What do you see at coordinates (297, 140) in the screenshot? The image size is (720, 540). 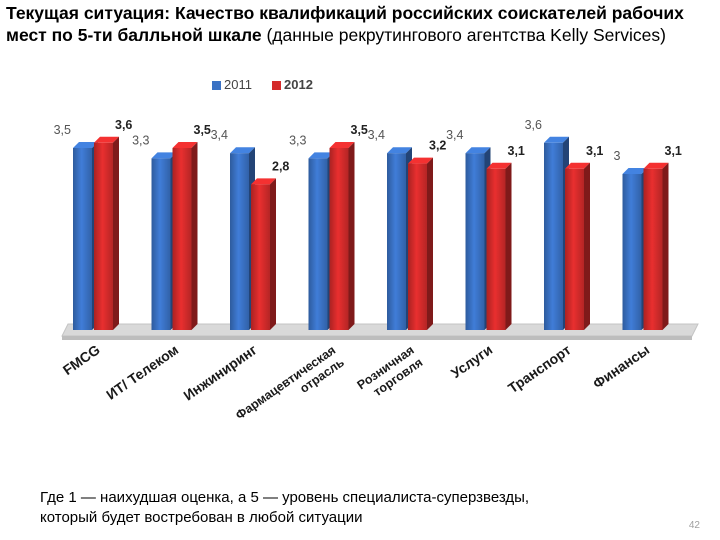 I see `value-label-2011-4: 3,3` at bounding box center [297, 140].